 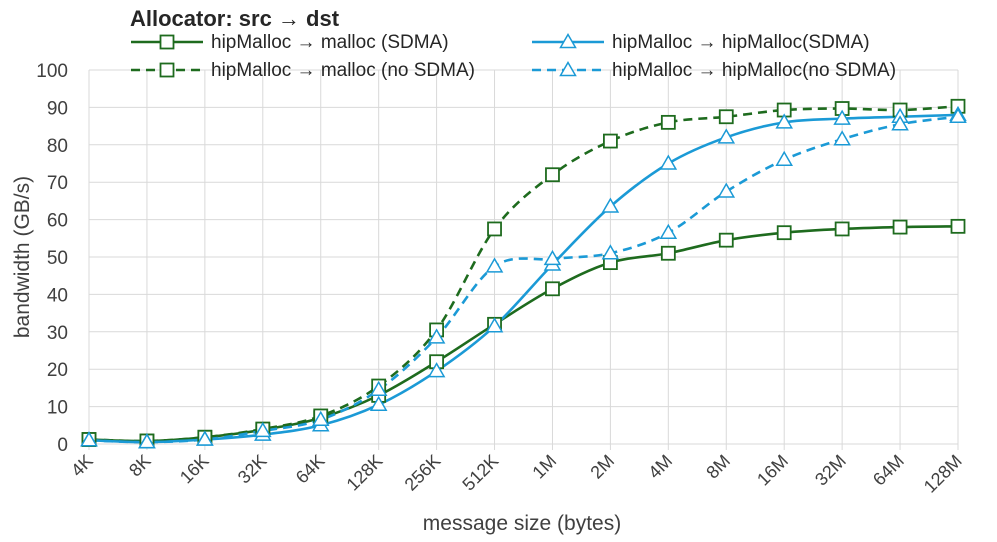 What do you see at coordinates (784, 158) in the screenshot?
I see `data-point-s4-16M` at bounding box center [784, 158].